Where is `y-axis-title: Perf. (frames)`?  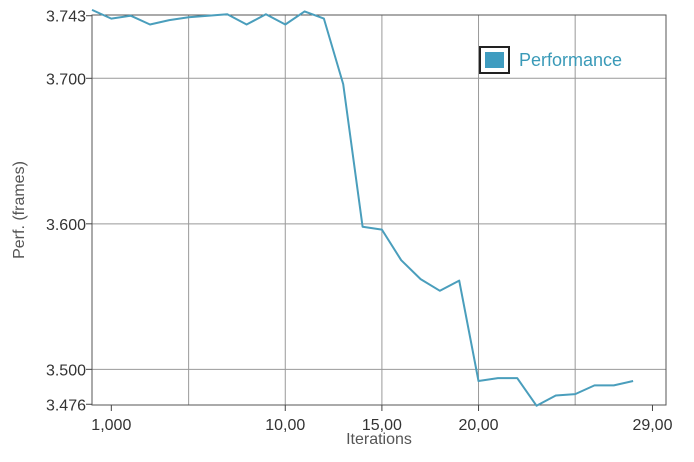 y-axis-title: Perf. (frames) is located at coordinates (19, 210).